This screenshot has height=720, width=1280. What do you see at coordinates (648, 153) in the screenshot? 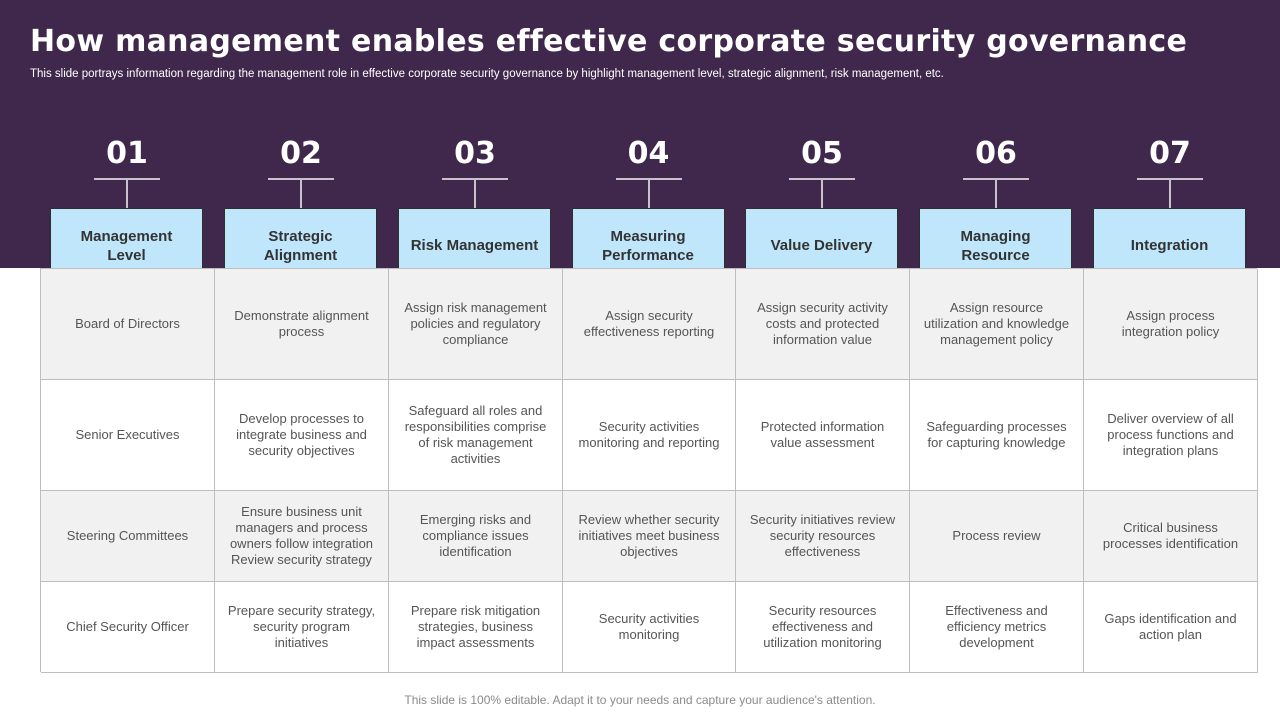
I see `step-number-04: 04` at bounding box center [648, 153].